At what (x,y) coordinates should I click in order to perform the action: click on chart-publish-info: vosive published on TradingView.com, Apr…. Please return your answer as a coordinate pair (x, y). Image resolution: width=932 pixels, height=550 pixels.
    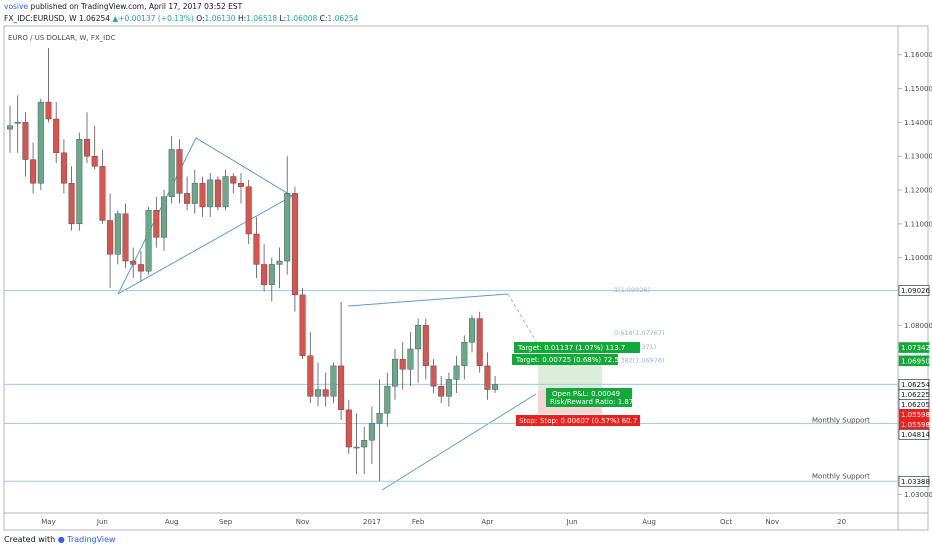
    Looking at the image, I should click on (123, 6).